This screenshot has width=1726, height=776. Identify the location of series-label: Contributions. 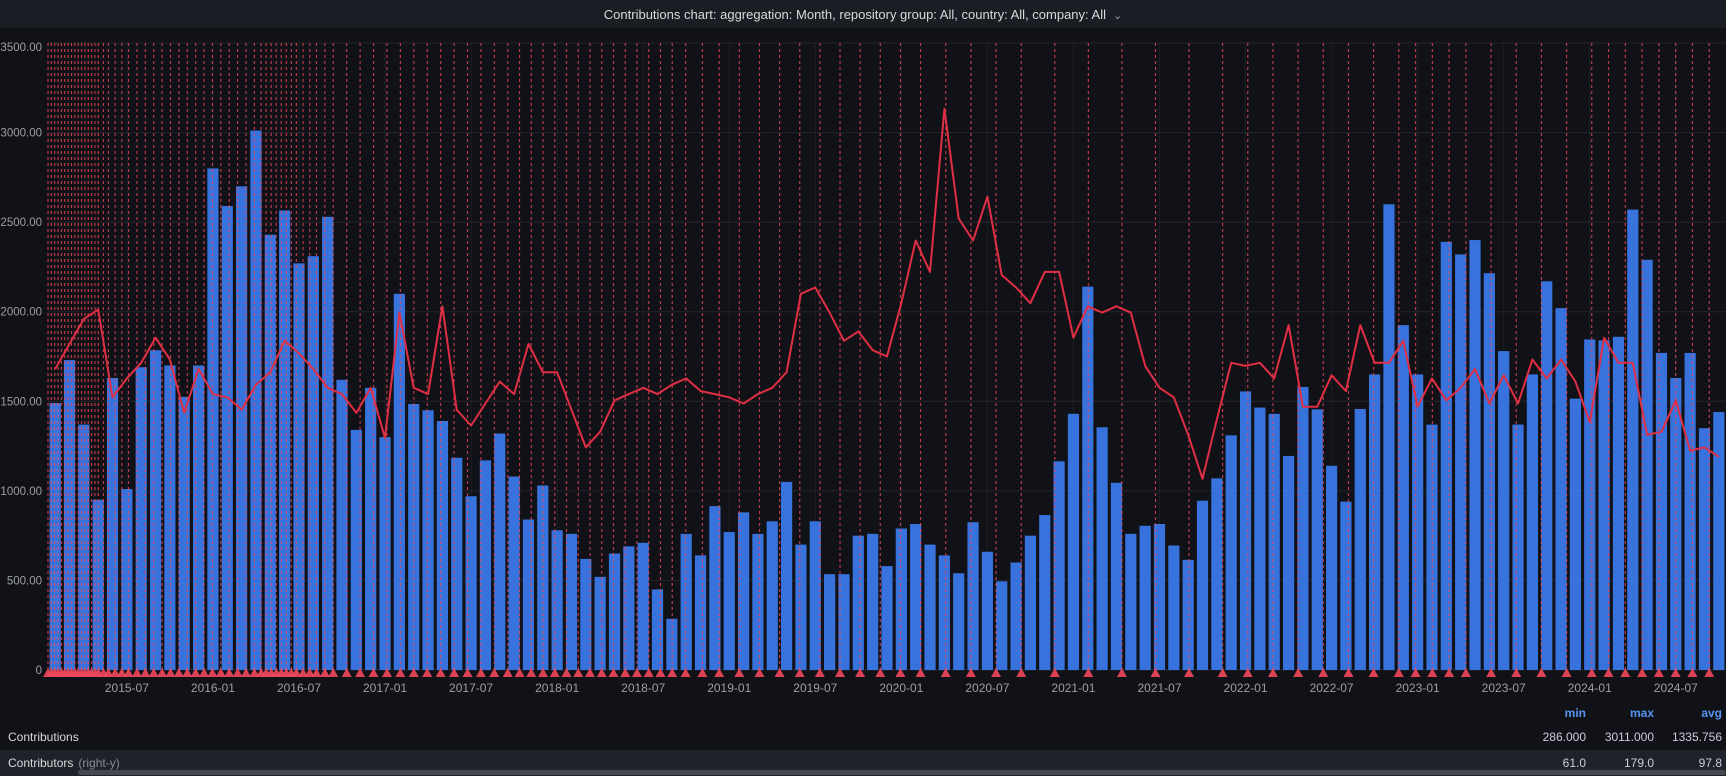
(43, 736).